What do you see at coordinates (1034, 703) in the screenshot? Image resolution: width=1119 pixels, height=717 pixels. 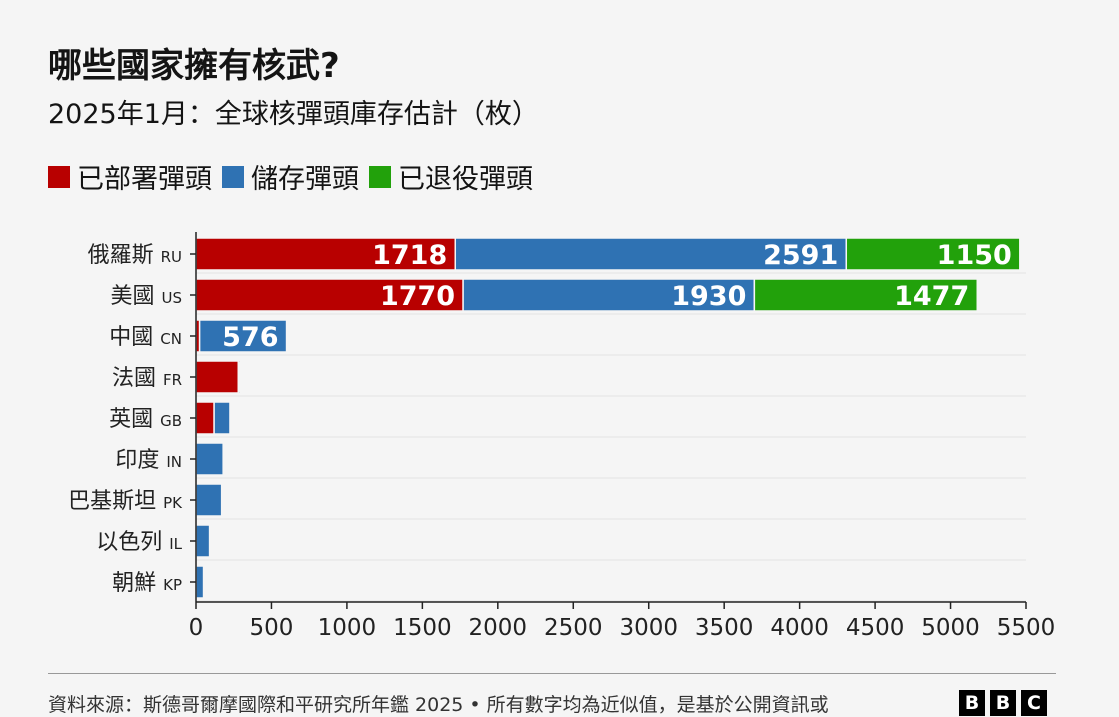 I see `logo-letter: C` at bounding box center [1034, 703].